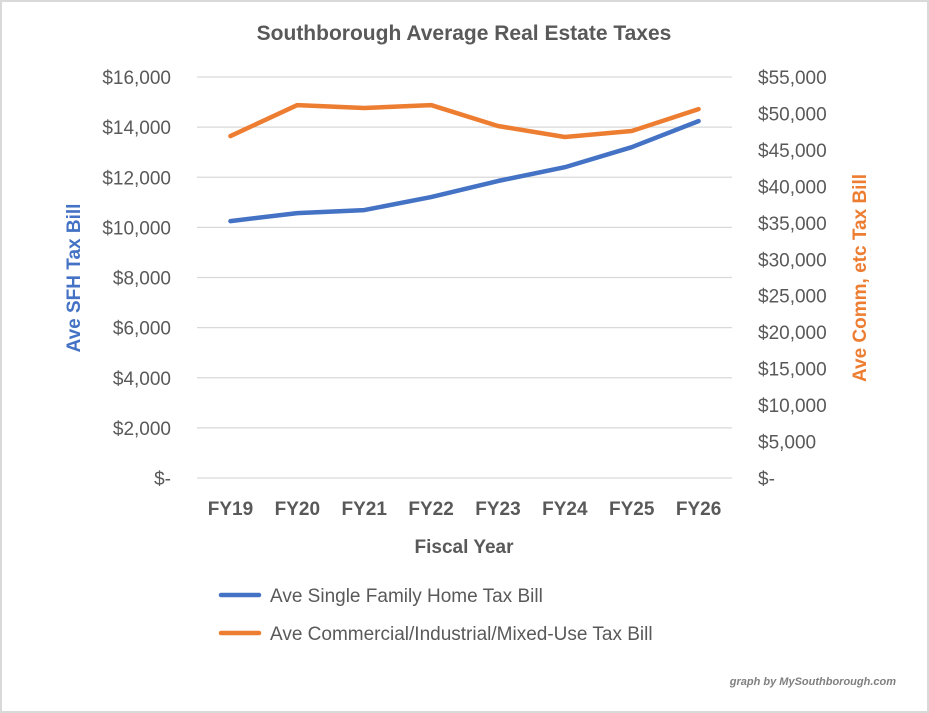  What do you see at coordinates (792, 151) in the screenshot?
I see `right-tick-label: $45,000` at bounding box center [792, 151].